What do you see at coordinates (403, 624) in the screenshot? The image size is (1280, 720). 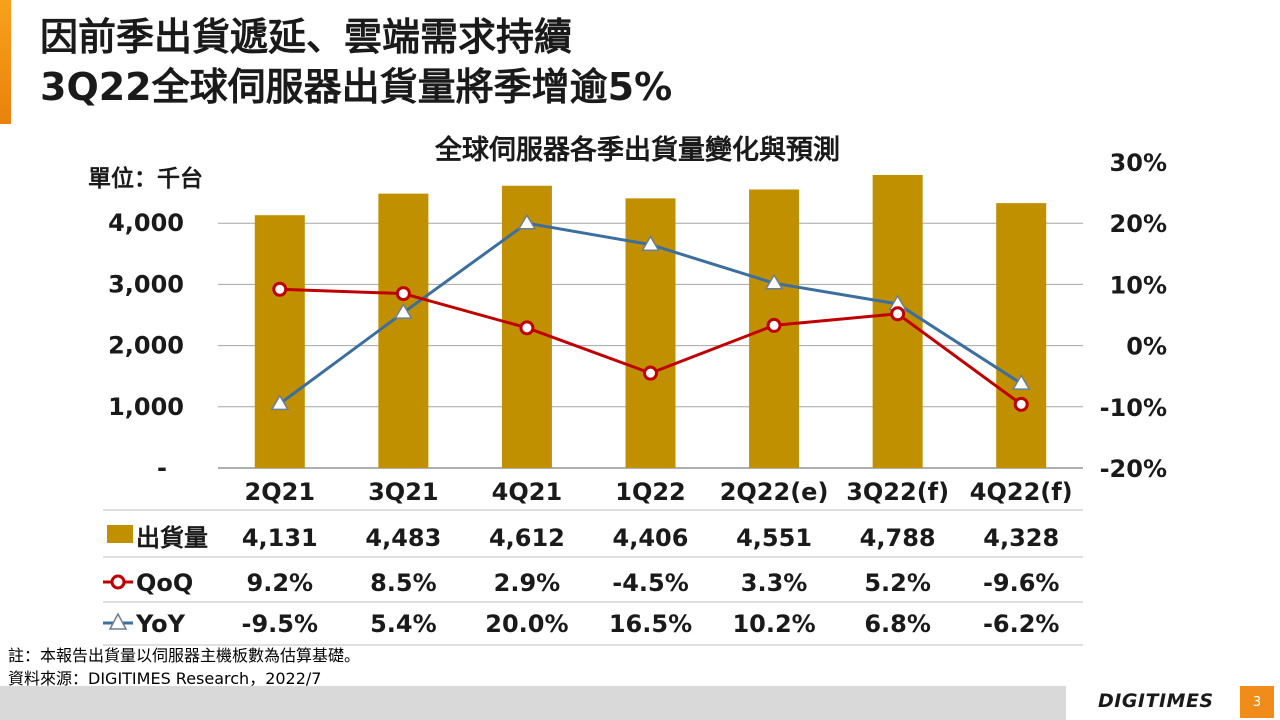 I see `data-label-yoy: 5.4%` at bounding box center [403, 624].